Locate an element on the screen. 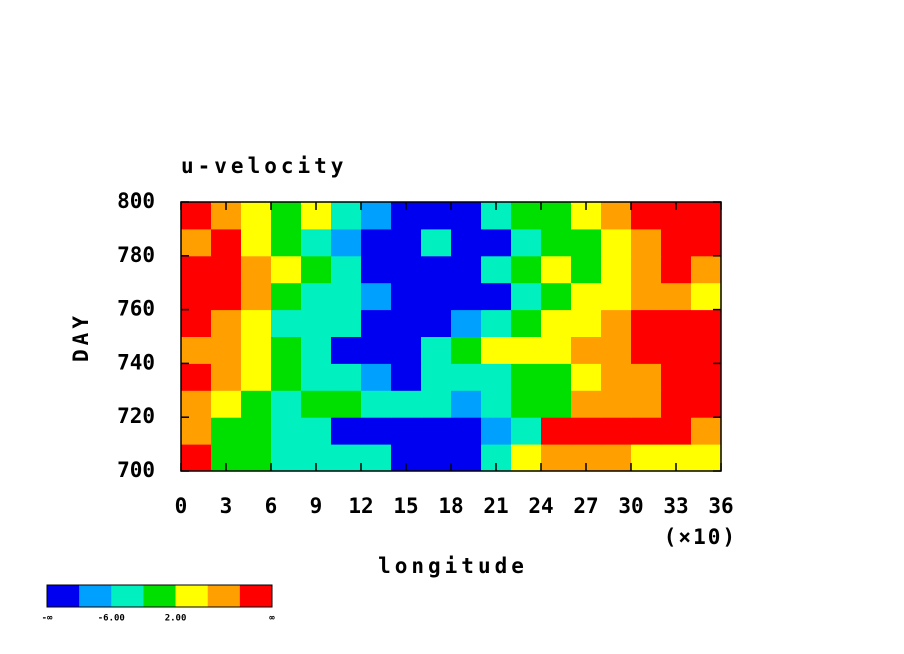 Image resolution: width=904 pixels, height=654 pixels. x-multiplier: (×10) is located at coordinates (700, 537).